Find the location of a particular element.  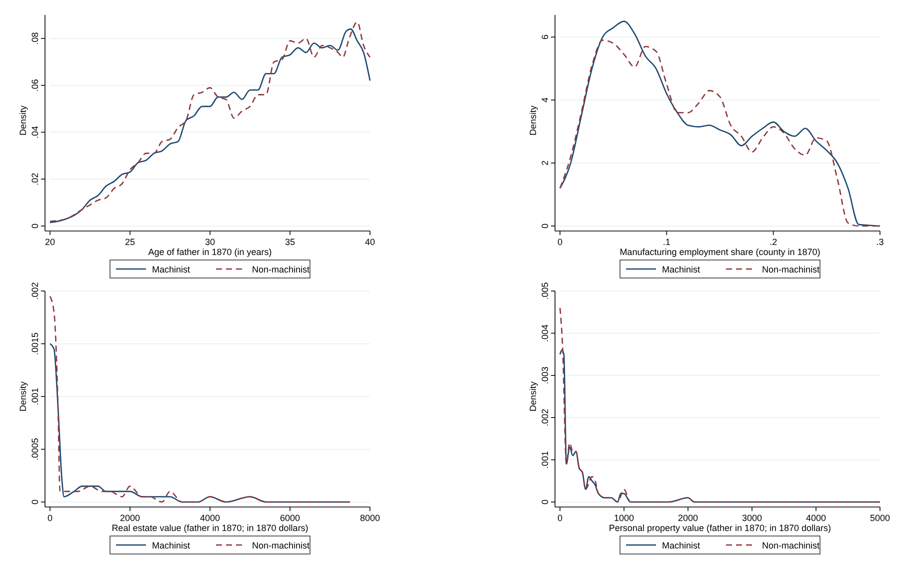

x-tick-label: .1 is located at coordinates (666, 242).